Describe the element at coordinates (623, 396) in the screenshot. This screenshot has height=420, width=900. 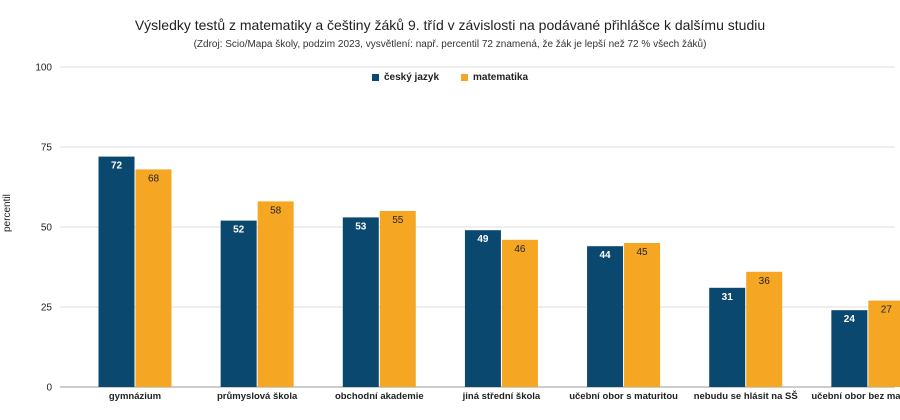
I see `x-tick-label: učební obor s maturitou` at that location.